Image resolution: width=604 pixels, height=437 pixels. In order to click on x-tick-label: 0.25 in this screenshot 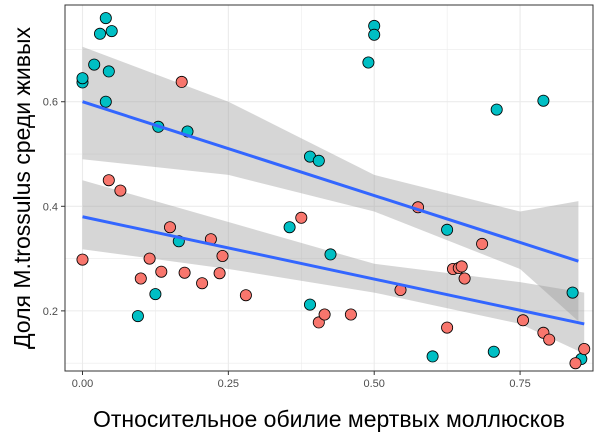, I will do `click(228, 384)`.